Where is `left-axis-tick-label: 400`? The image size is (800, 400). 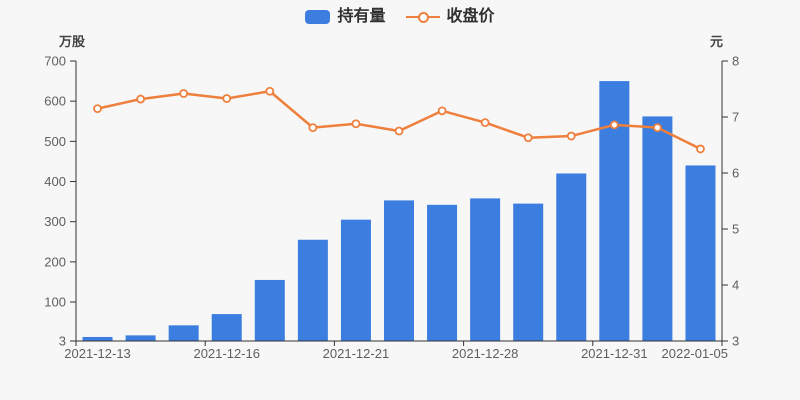 left-axis-tick-label: 400 is located at coordinates (55, 181).